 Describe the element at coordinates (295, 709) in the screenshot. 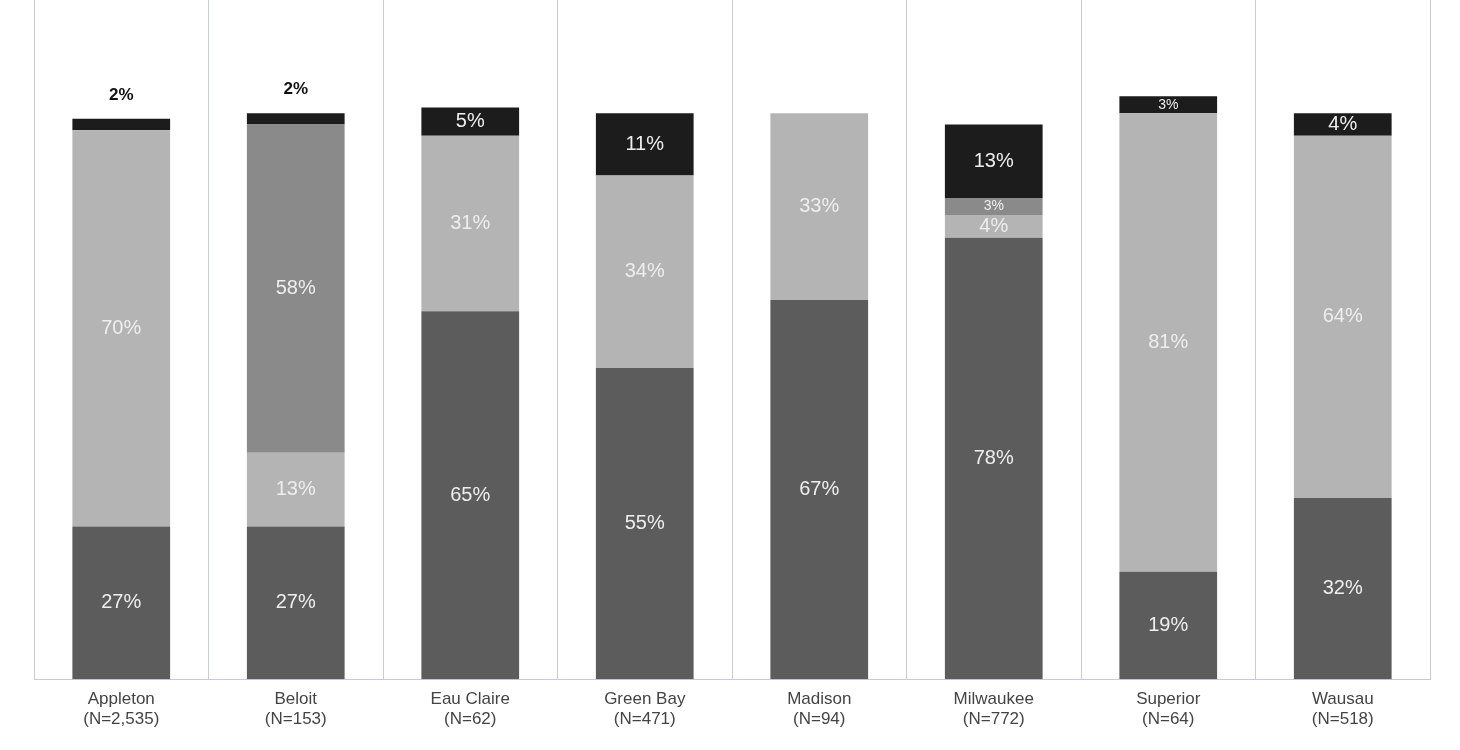

I see `x-tick-label: Beloit (N=153)` at that location.